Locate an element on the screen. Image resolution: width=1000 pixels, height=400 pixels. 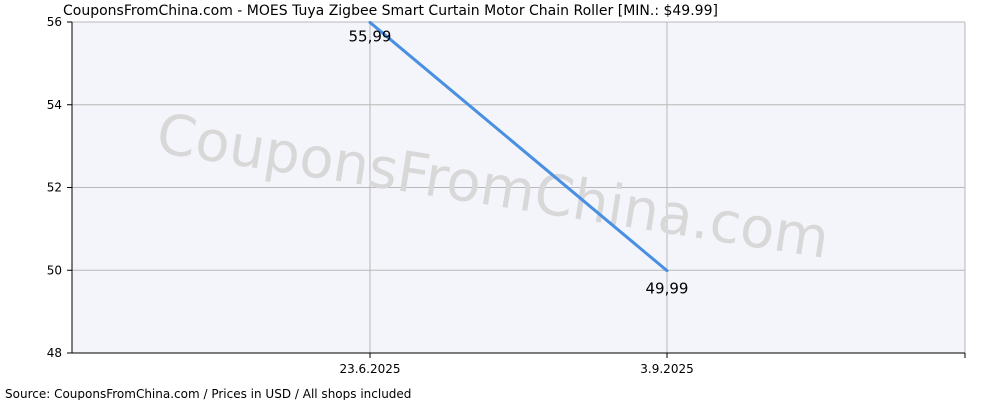
data-label: 55,99 is located at coordinates (370, 36).